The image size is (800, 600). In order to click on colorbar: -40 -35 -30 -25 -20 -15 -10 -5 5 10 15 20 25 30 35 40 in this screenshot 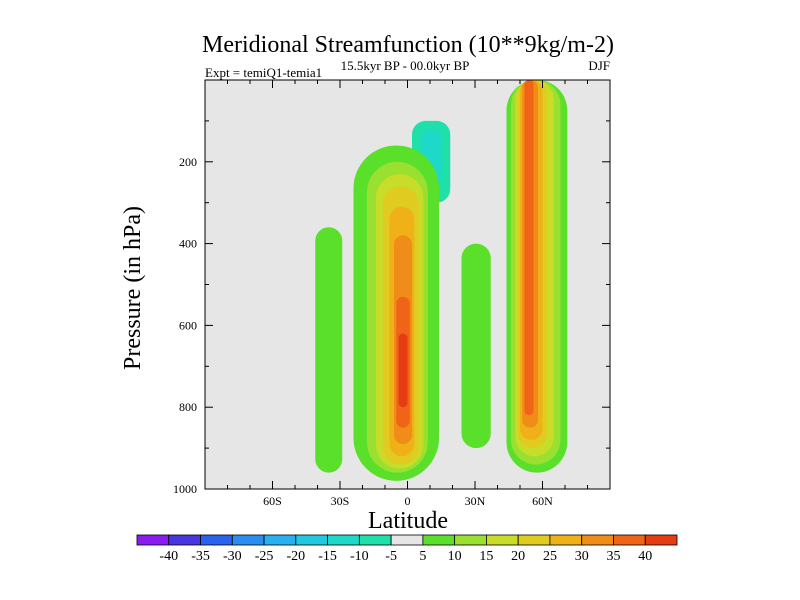, I will do `click(407, 549)`.